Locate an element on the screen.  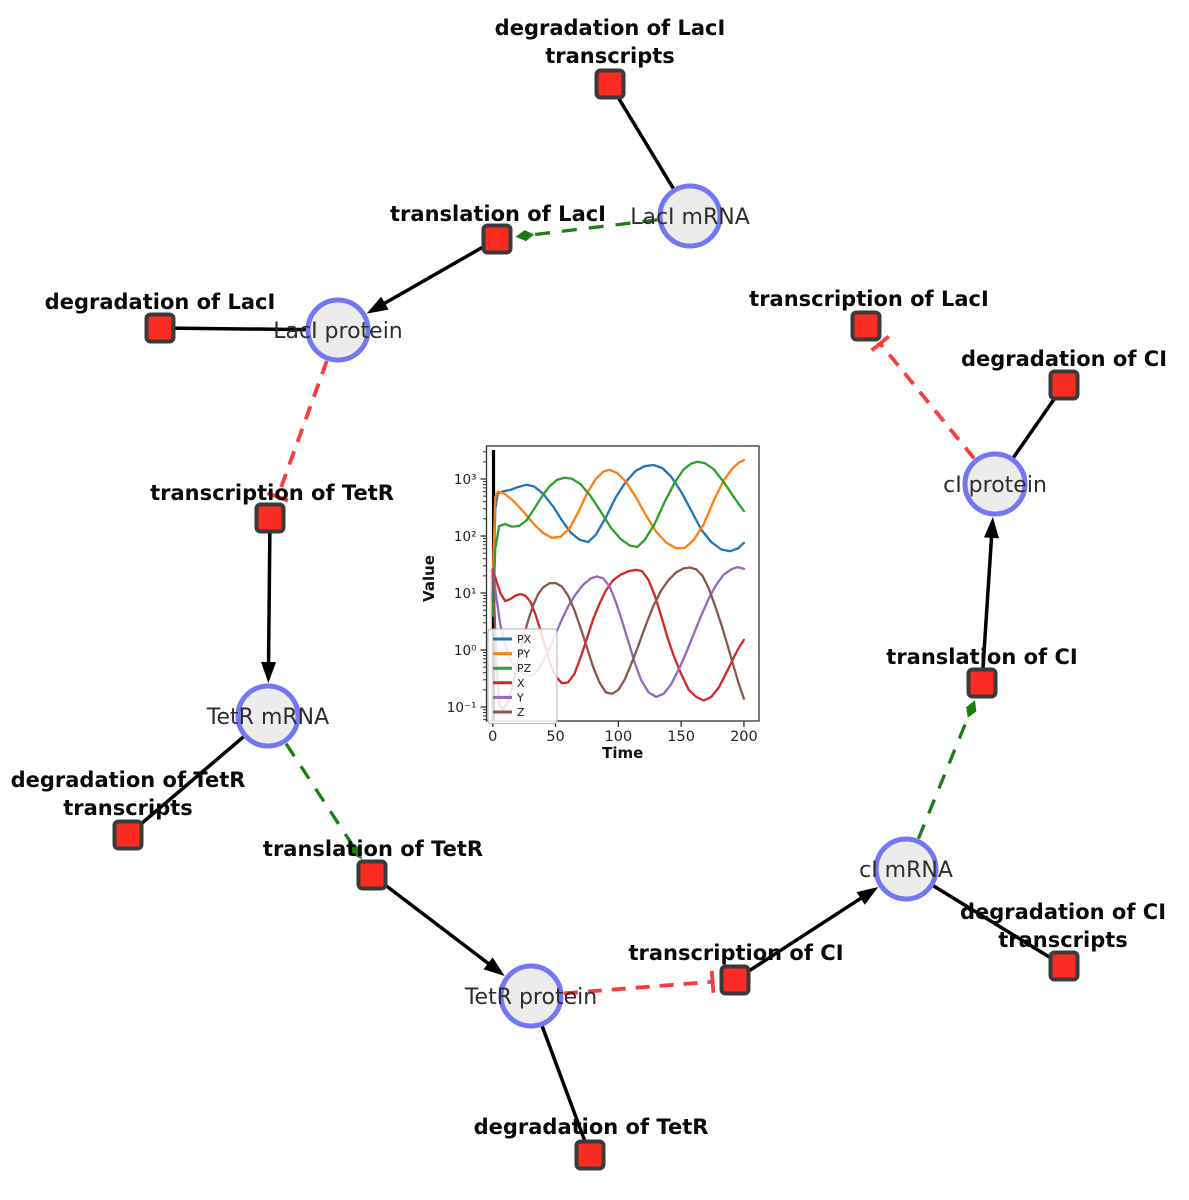
species-label-tetr-mrna: TetR mRNA is located at coordinates (267, 717).